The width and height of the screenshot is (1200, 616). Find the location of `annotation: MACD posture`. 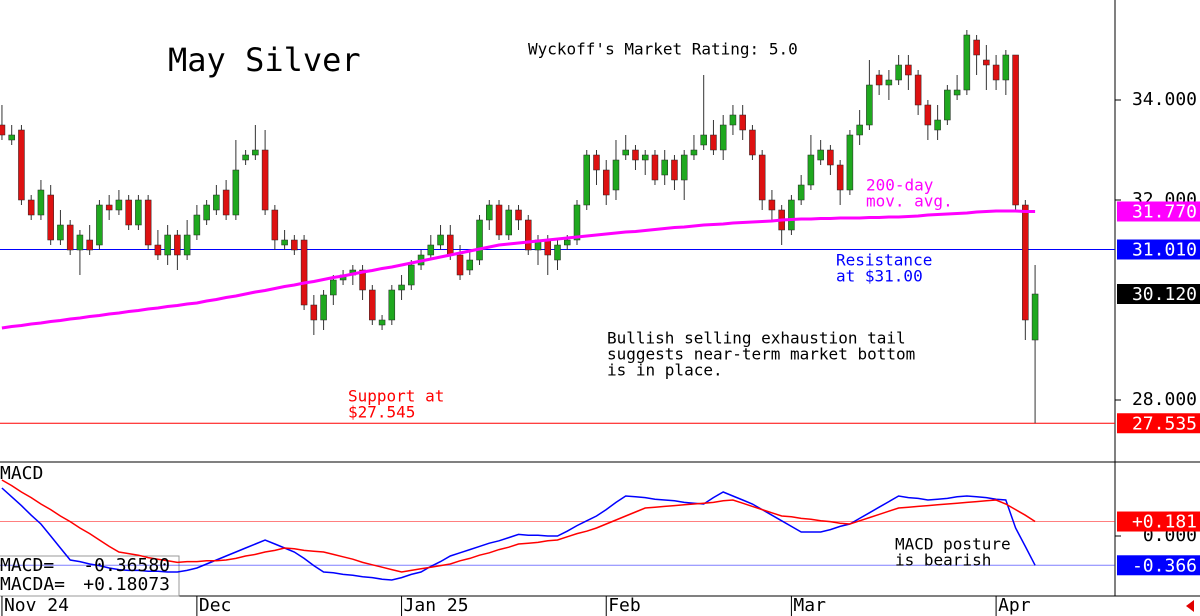

annotation: MACD posture is located at coordinates (953, 544).